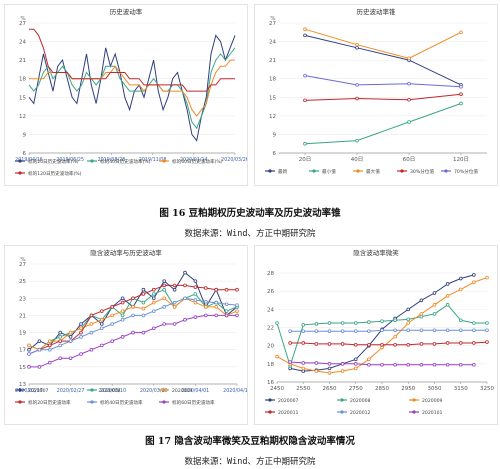 The height and width of the screenshot is (469, 500). I want to click on y-tick-label: 22, so click(270, 329).